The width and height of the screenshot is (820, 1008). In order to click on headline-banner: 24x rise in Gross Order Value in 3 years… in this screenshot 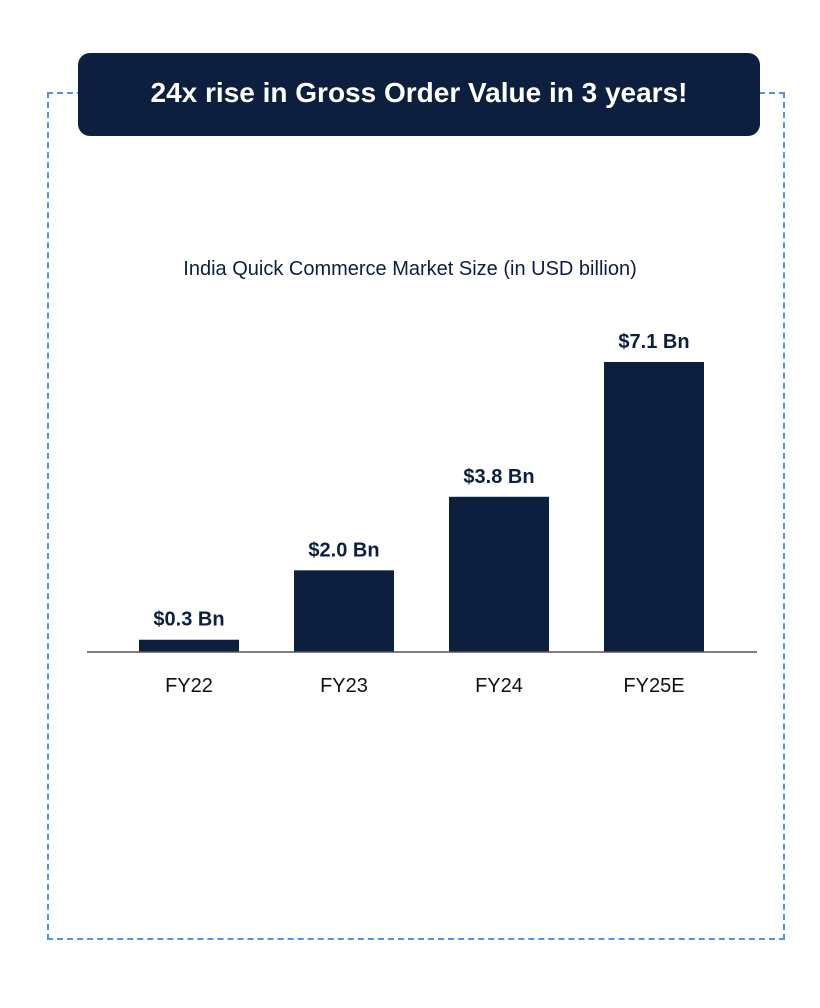, I will do `click(419, 94)`.